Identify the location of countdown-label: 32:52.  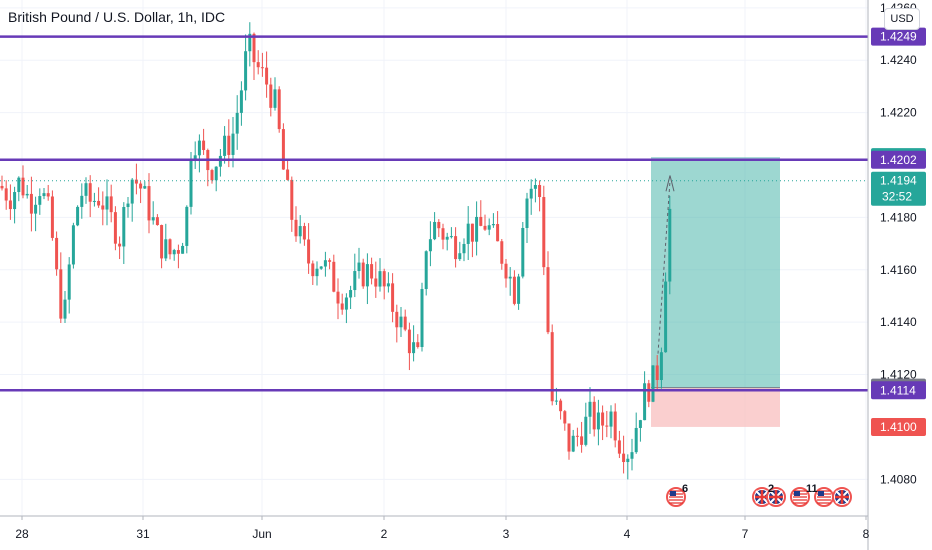
(897, 197).